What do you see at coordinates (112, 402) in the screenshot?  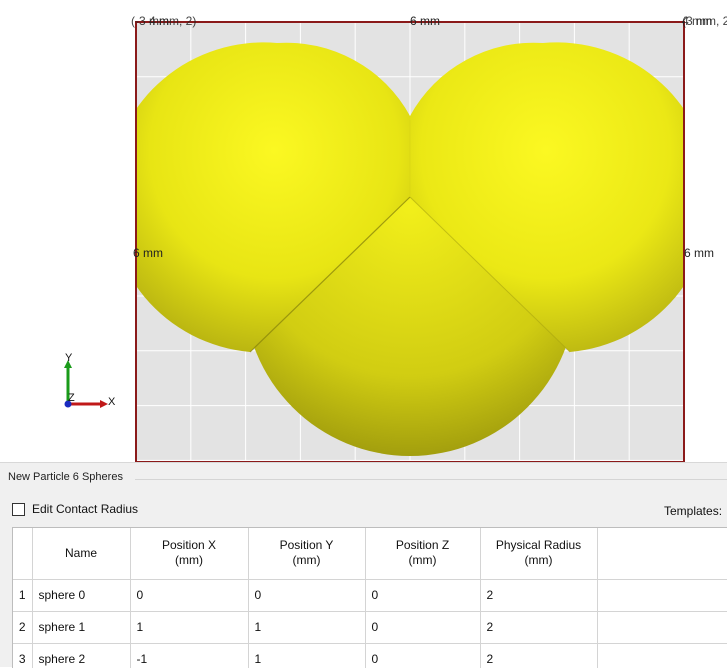 I see `axis-label-x: X` at bounding box center [112, 402].